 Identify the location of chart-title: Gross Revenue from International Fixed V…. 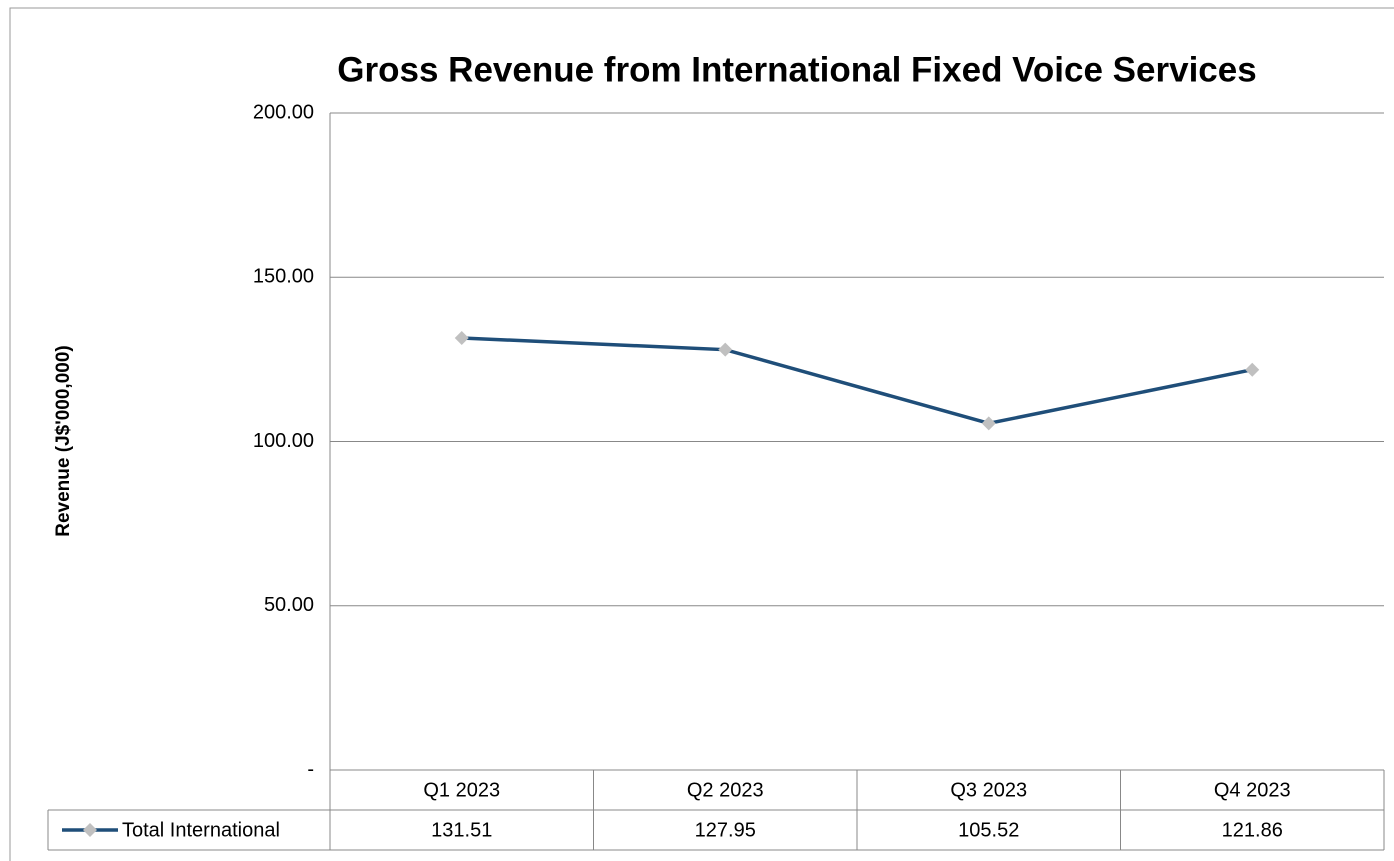
(796, 69).